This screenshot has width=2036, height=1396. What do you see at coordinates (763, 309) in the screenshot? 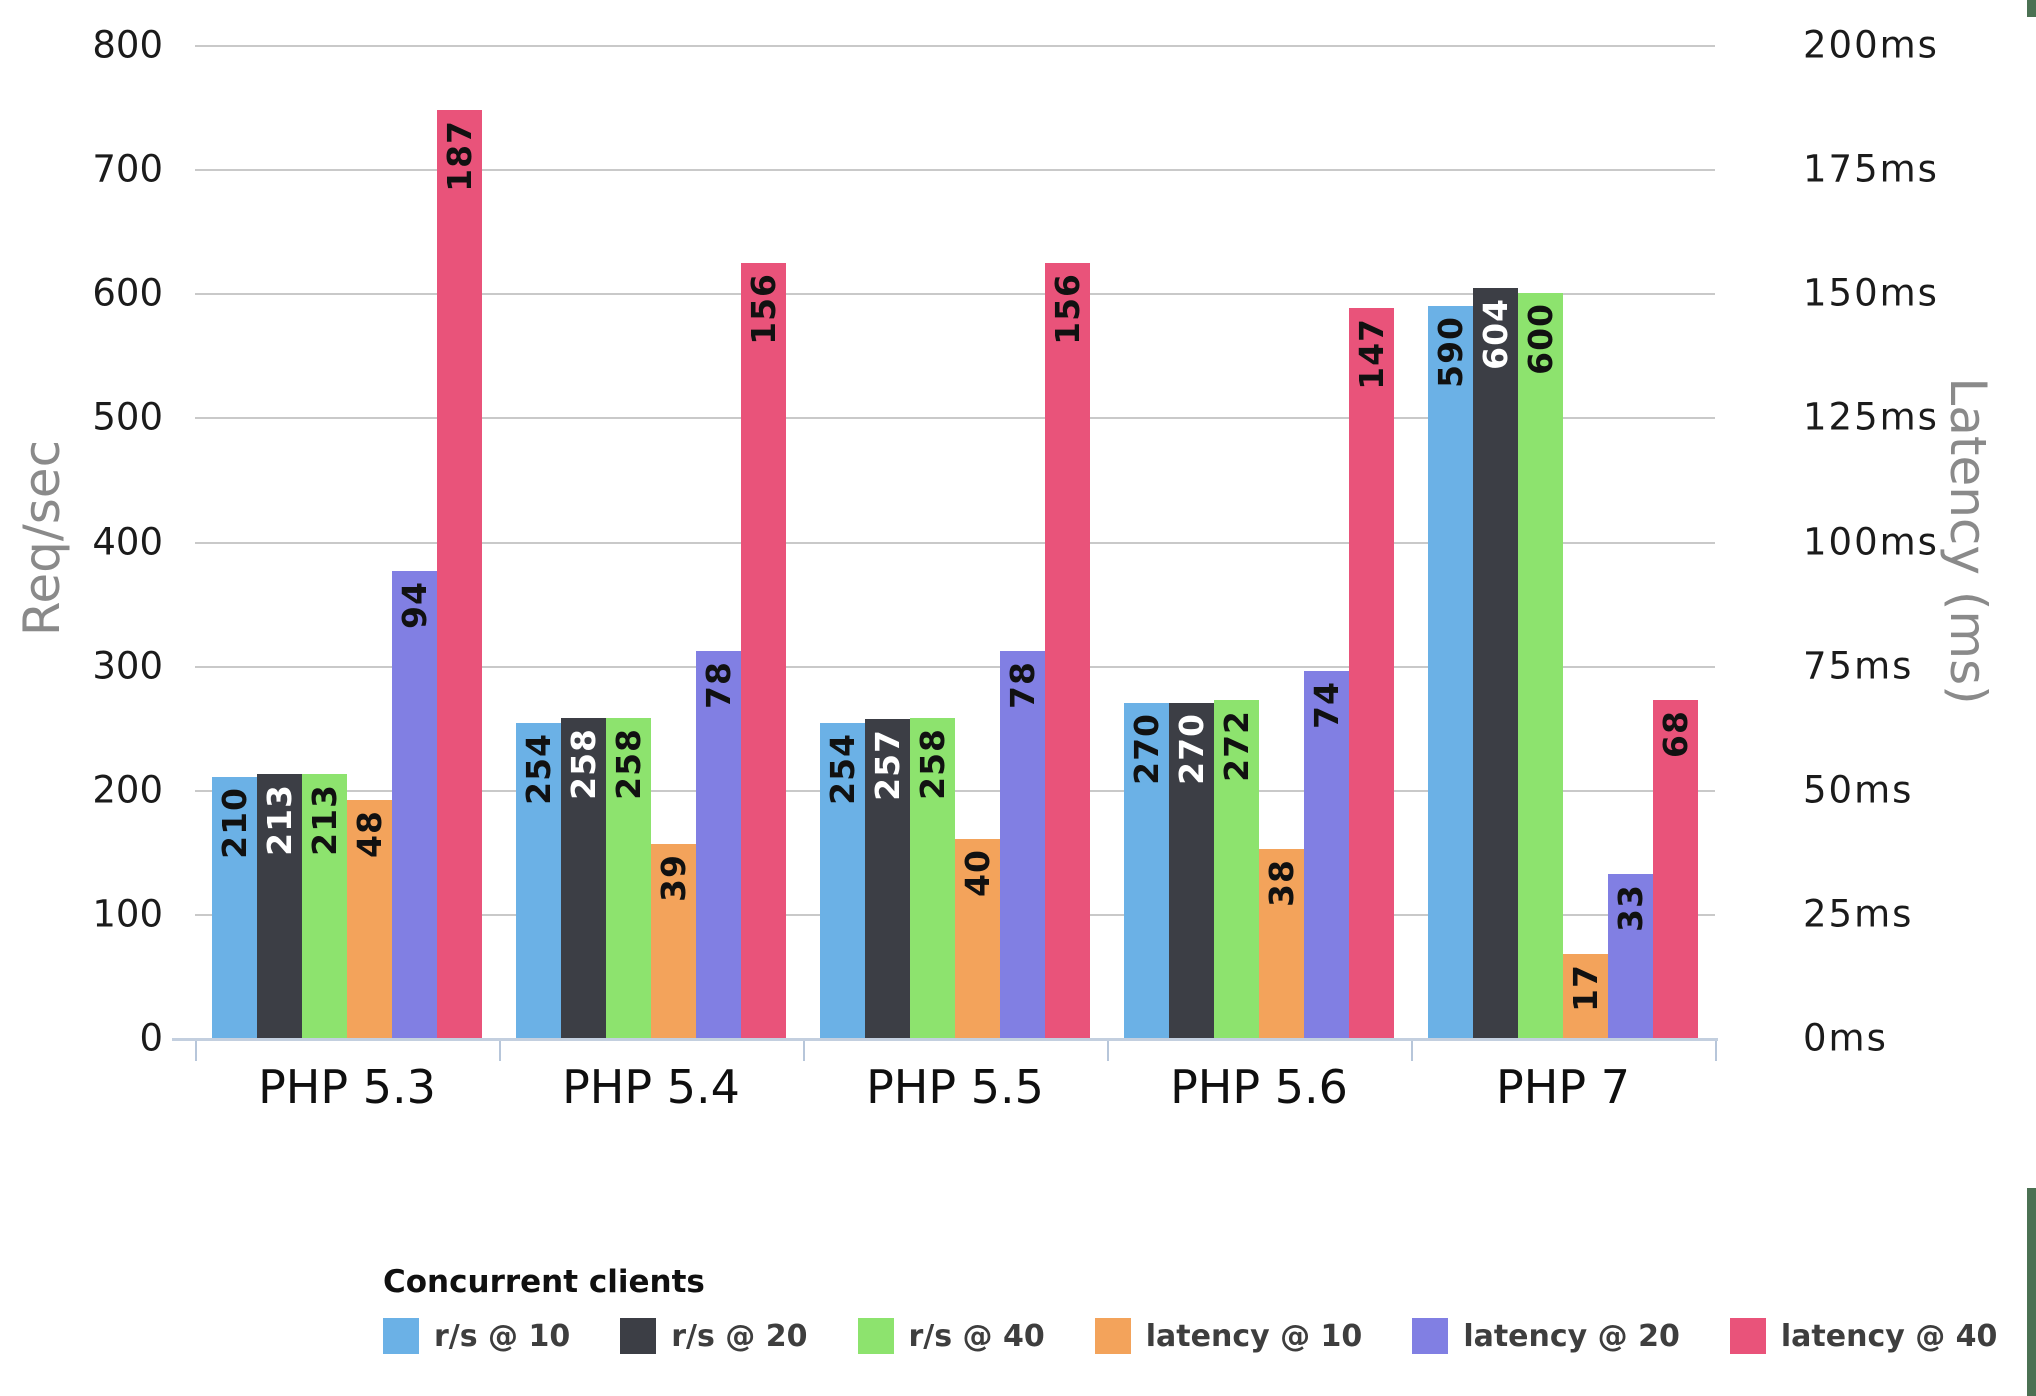
I see `bar-value-text: 156` at bounding box center [763, 309].